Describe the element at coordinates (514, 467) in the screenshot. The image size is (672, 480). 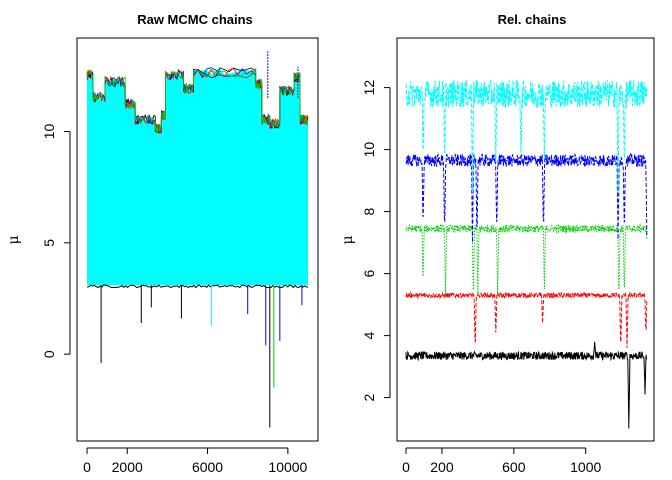
I see `x-tick-label: 600` at that location.